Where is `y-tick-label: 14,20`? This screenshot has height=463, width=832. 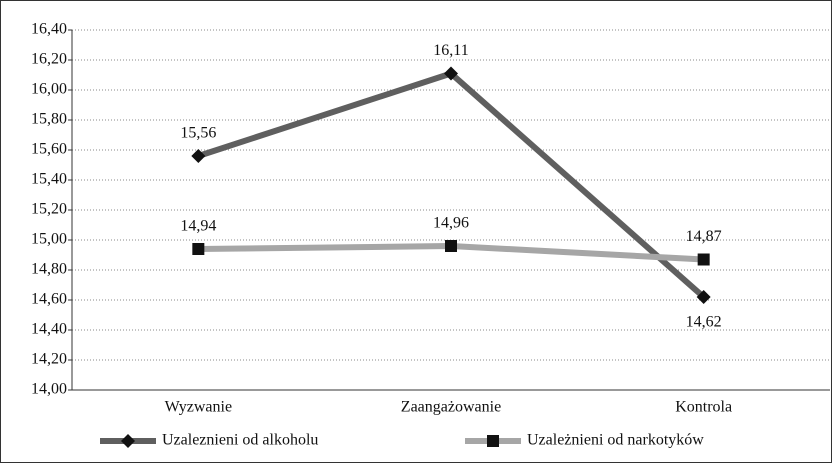 y-tick-label: 14,20 is located at coordinates (49, 359).